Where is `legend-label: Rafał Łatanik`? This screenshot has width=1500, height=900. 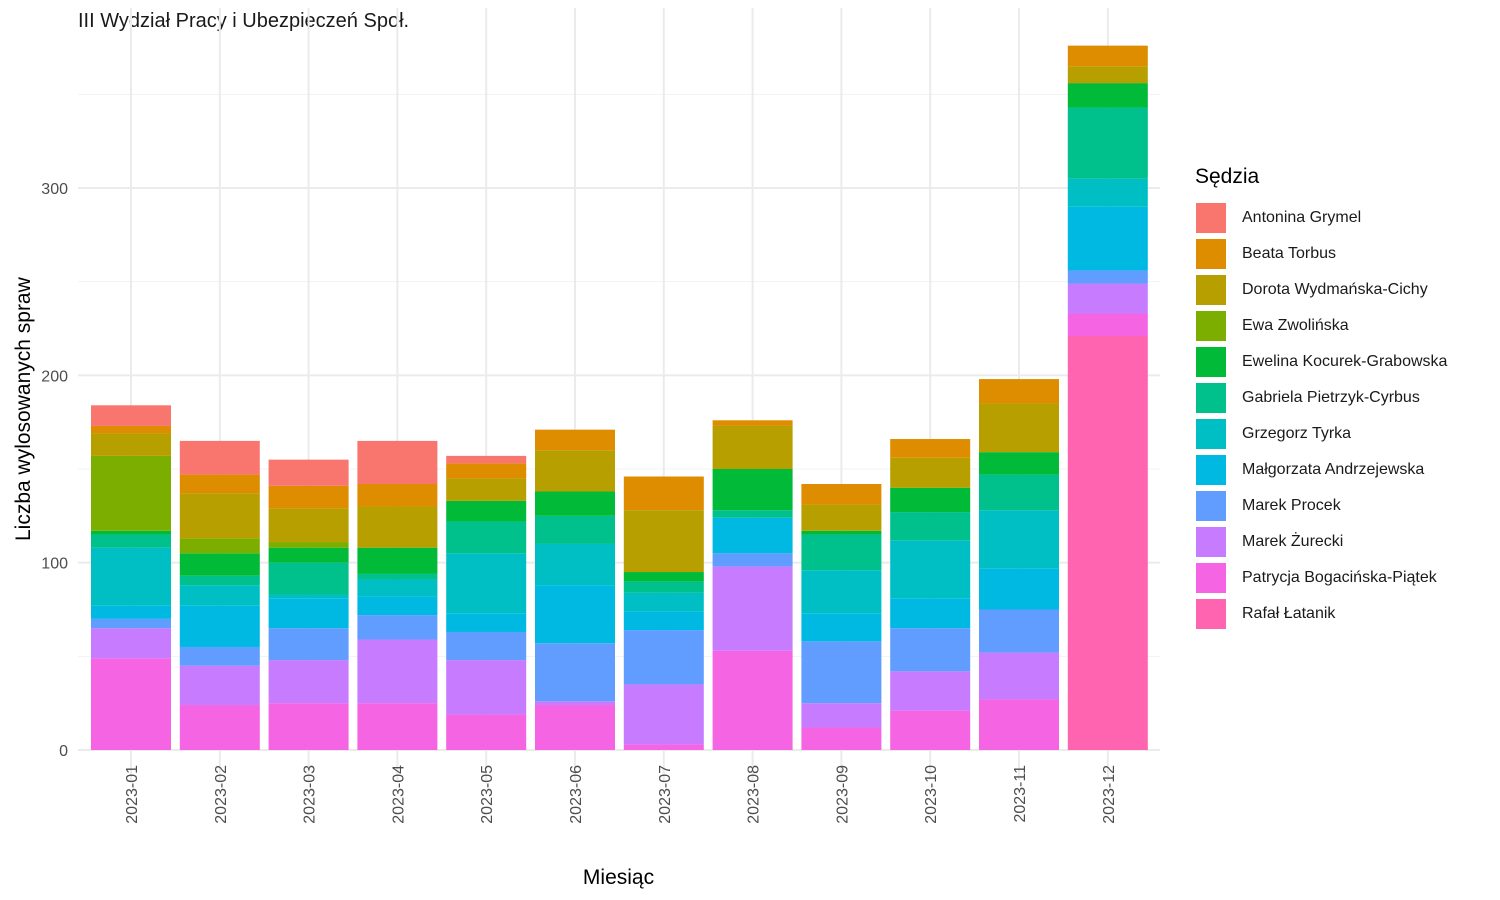
legend-label: Rafał Łatanik is located at coordinates (1289, 613).